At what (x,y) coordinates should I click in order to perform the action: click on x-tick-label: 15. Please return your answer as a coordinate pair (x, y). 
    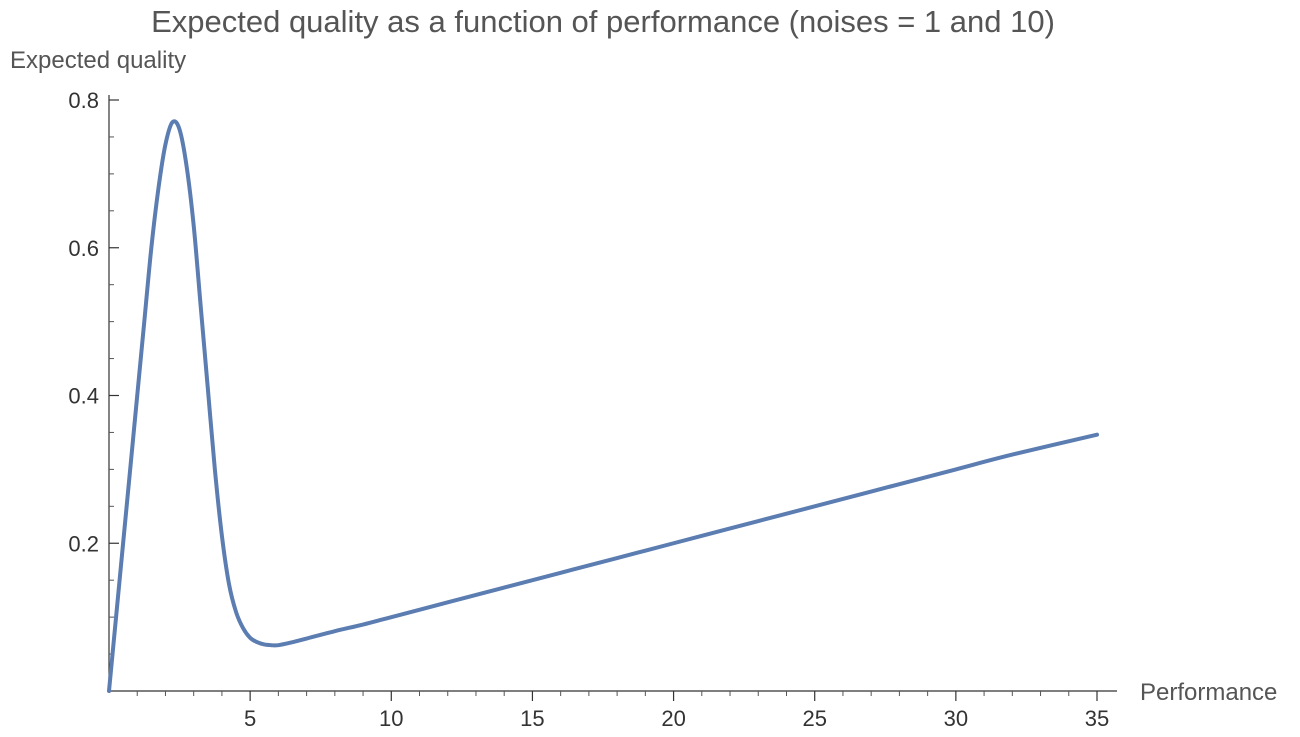
    Looking at the image, I should click on (532, 718).